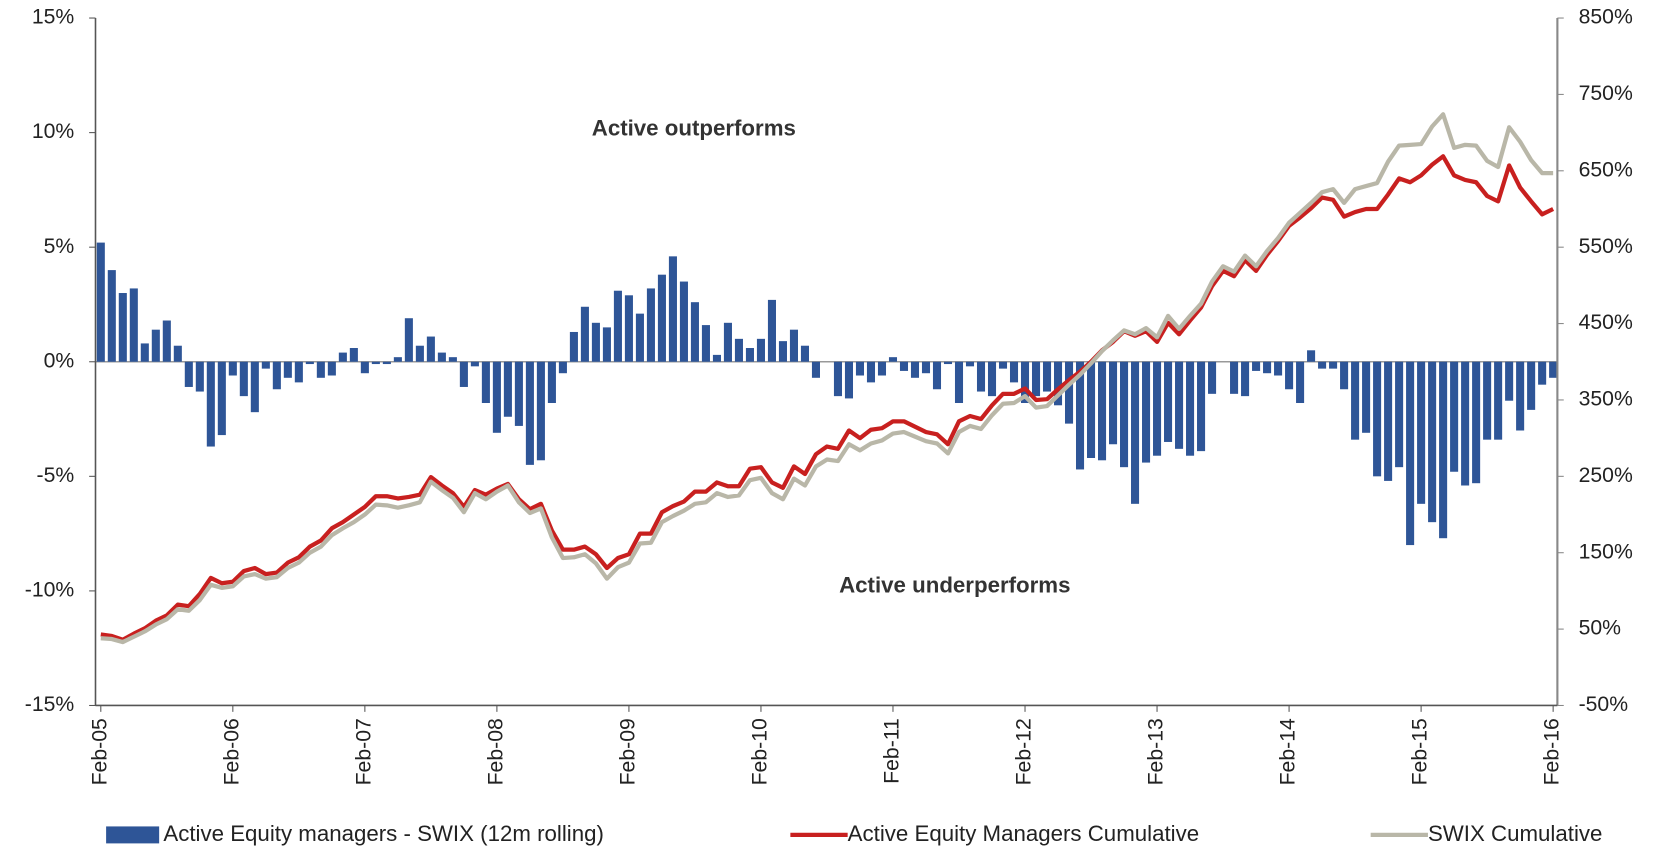  Describe the element at coordinates (53, 131) in the screenshot. I see `y-tick-label: 10%` at that location.